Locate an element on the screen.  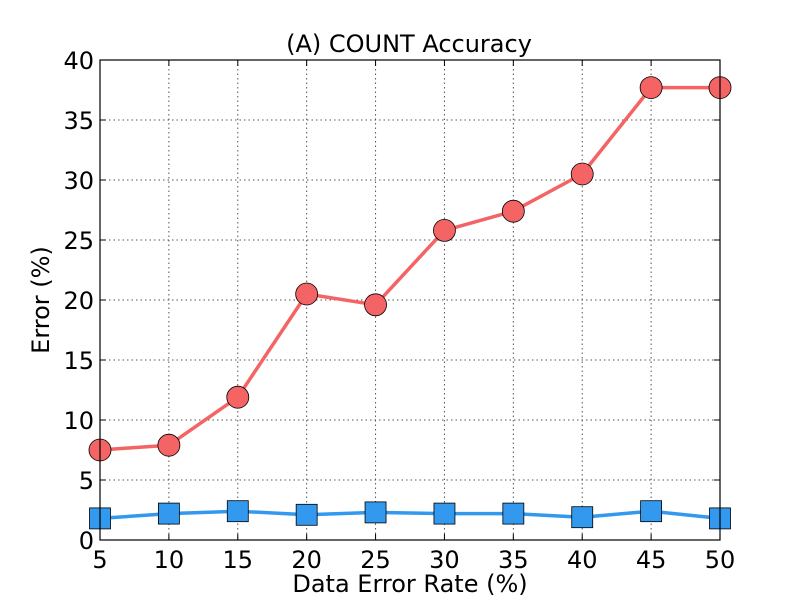
x-axis-label: Data Error Rate (%) is located at coordinates (409, 584).